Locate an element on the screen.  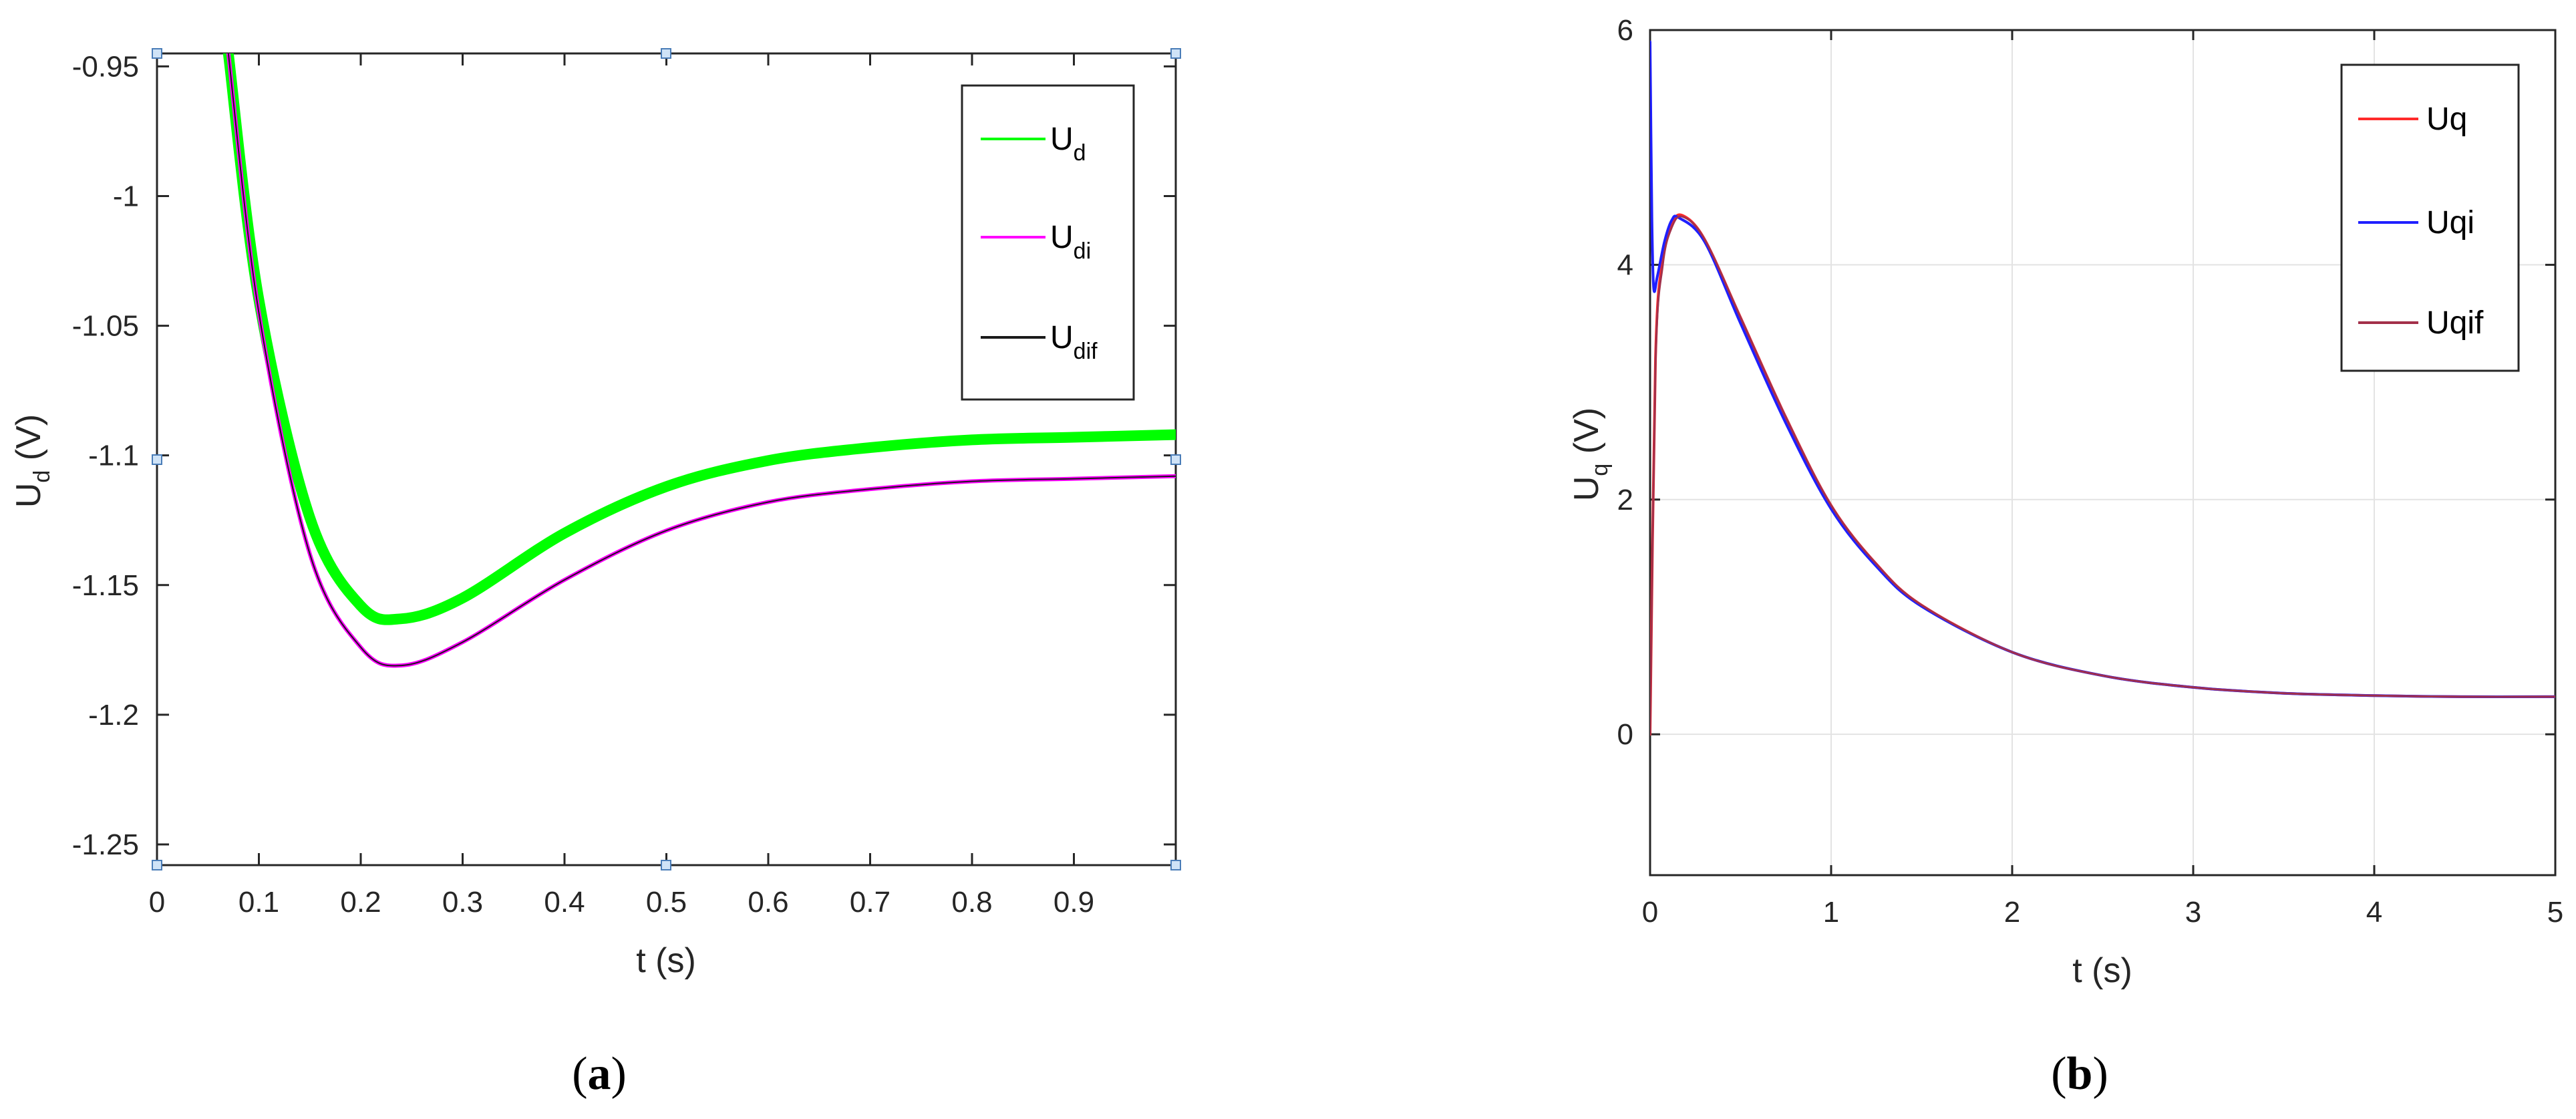
y-tick-label: 0 is located at coordinates (1625, 735).